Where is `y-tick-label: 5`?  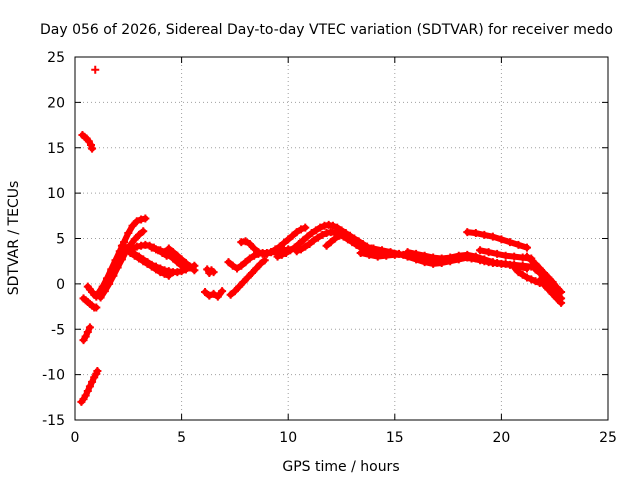 y-tick-label: 5 is located at coordinates (60, 240).